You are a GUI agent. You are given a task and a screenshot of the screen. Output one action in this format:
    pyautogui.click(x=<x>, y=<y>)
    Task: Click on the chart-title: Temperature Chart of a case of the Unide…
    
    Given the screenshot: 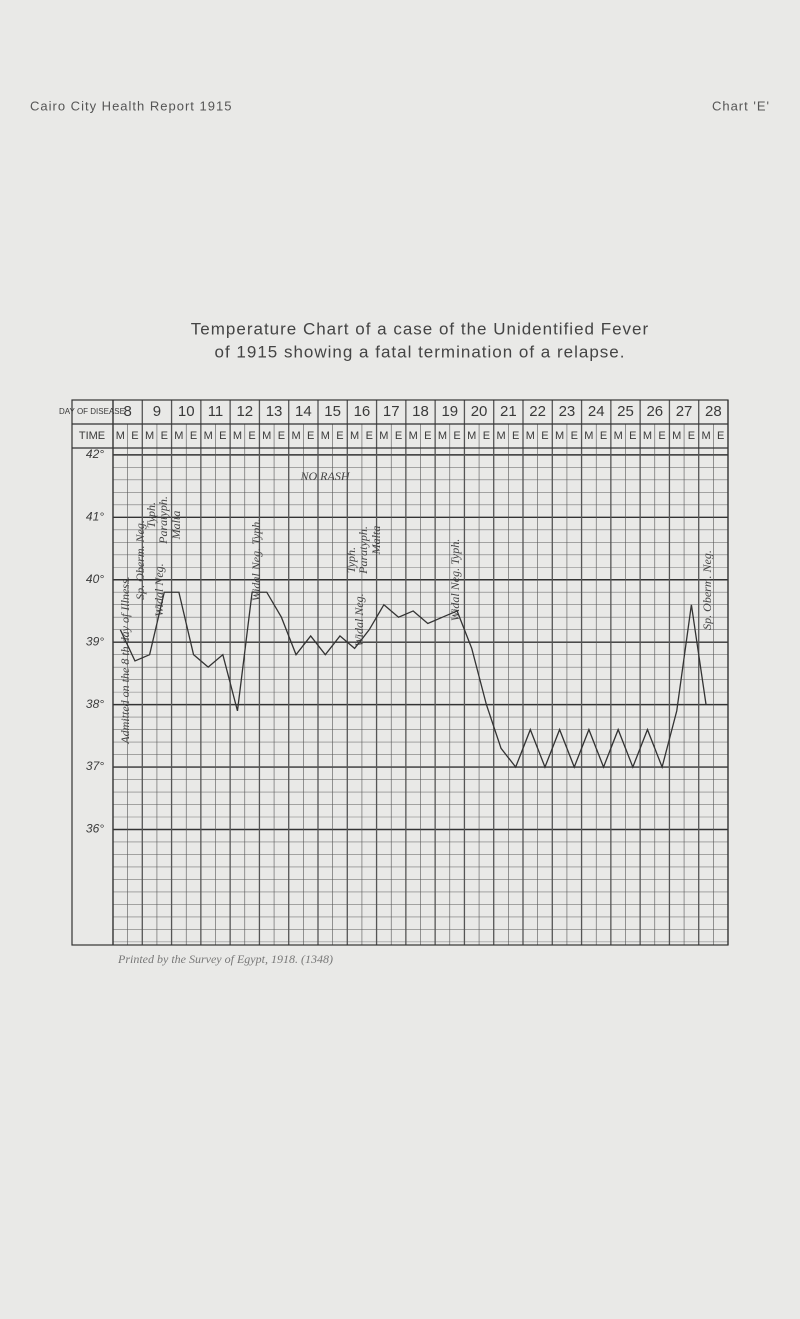 What is the action you would take?
    pyautogui.click(x=420, y=328)
    